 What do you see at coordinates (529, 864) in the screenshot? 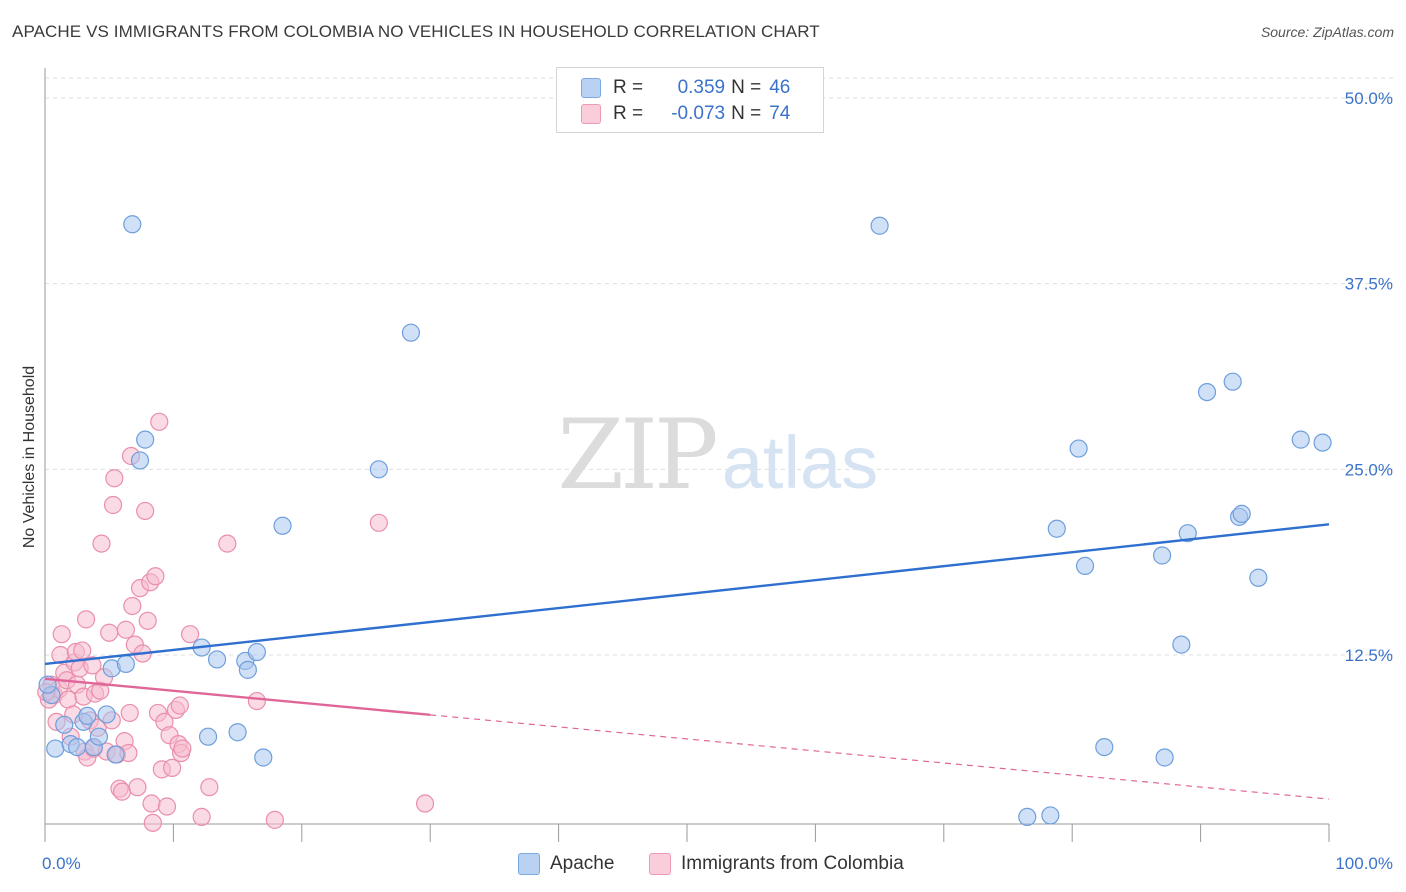
I see `apache-legend-icon` at bounding box center [529, 864].